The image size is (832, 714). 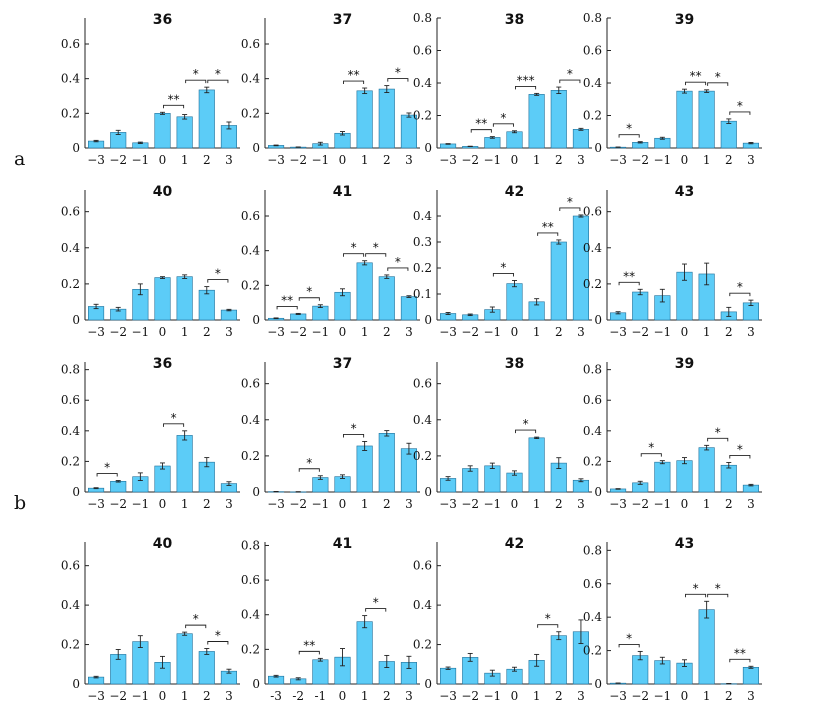 What do you see at coordinates (298, 696) in the screenshot?
I see `x-tick-label: -2` at bounding box center [298, 696].